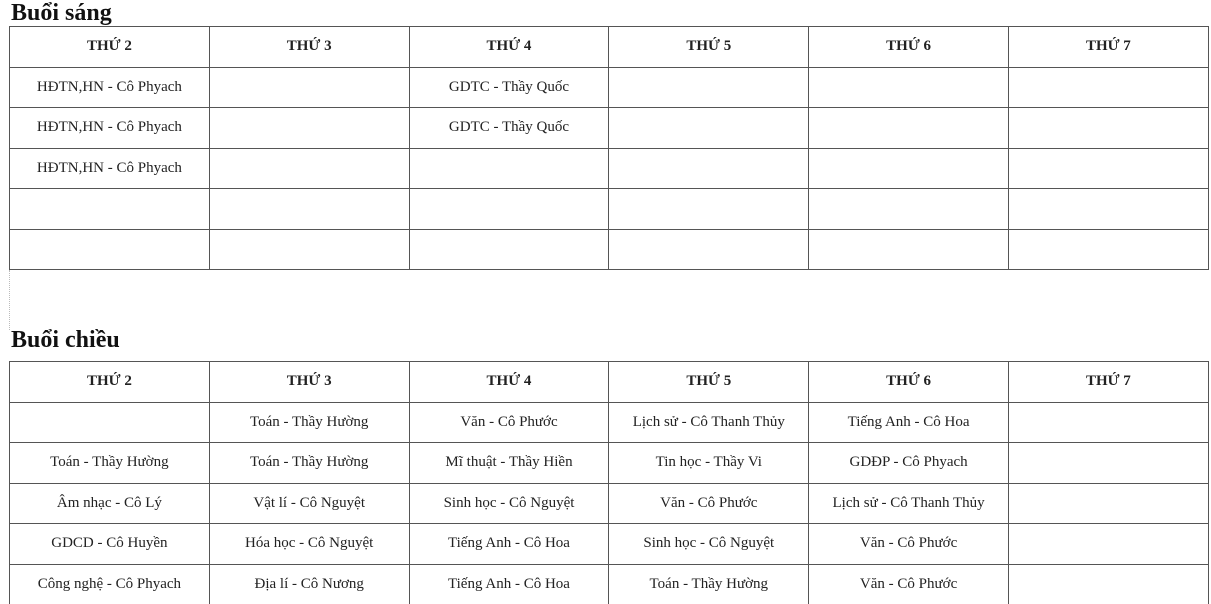 This screenshot has height=604, width=1211. I want to click on lesson-cell: Âm nhạc - Cô Lý, so click(109, 503).